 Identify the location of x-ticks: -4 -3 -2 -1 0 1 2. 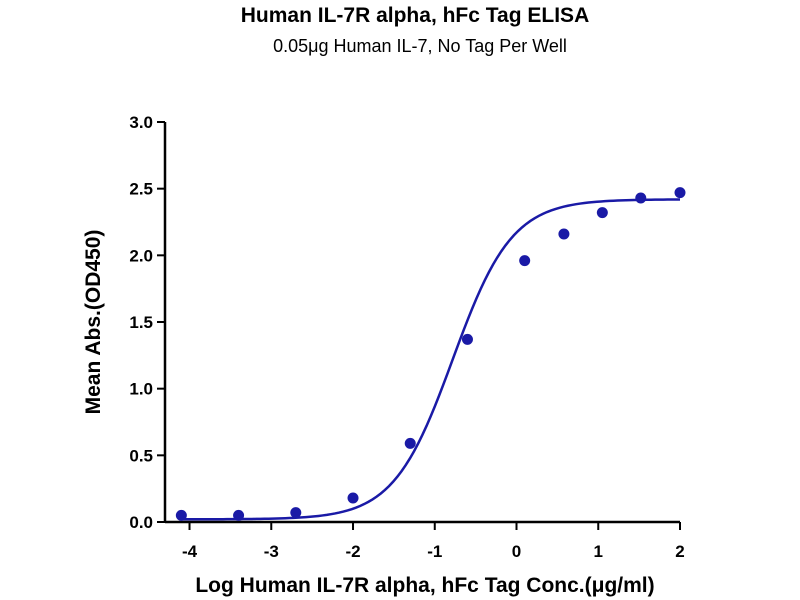
(433, 541).